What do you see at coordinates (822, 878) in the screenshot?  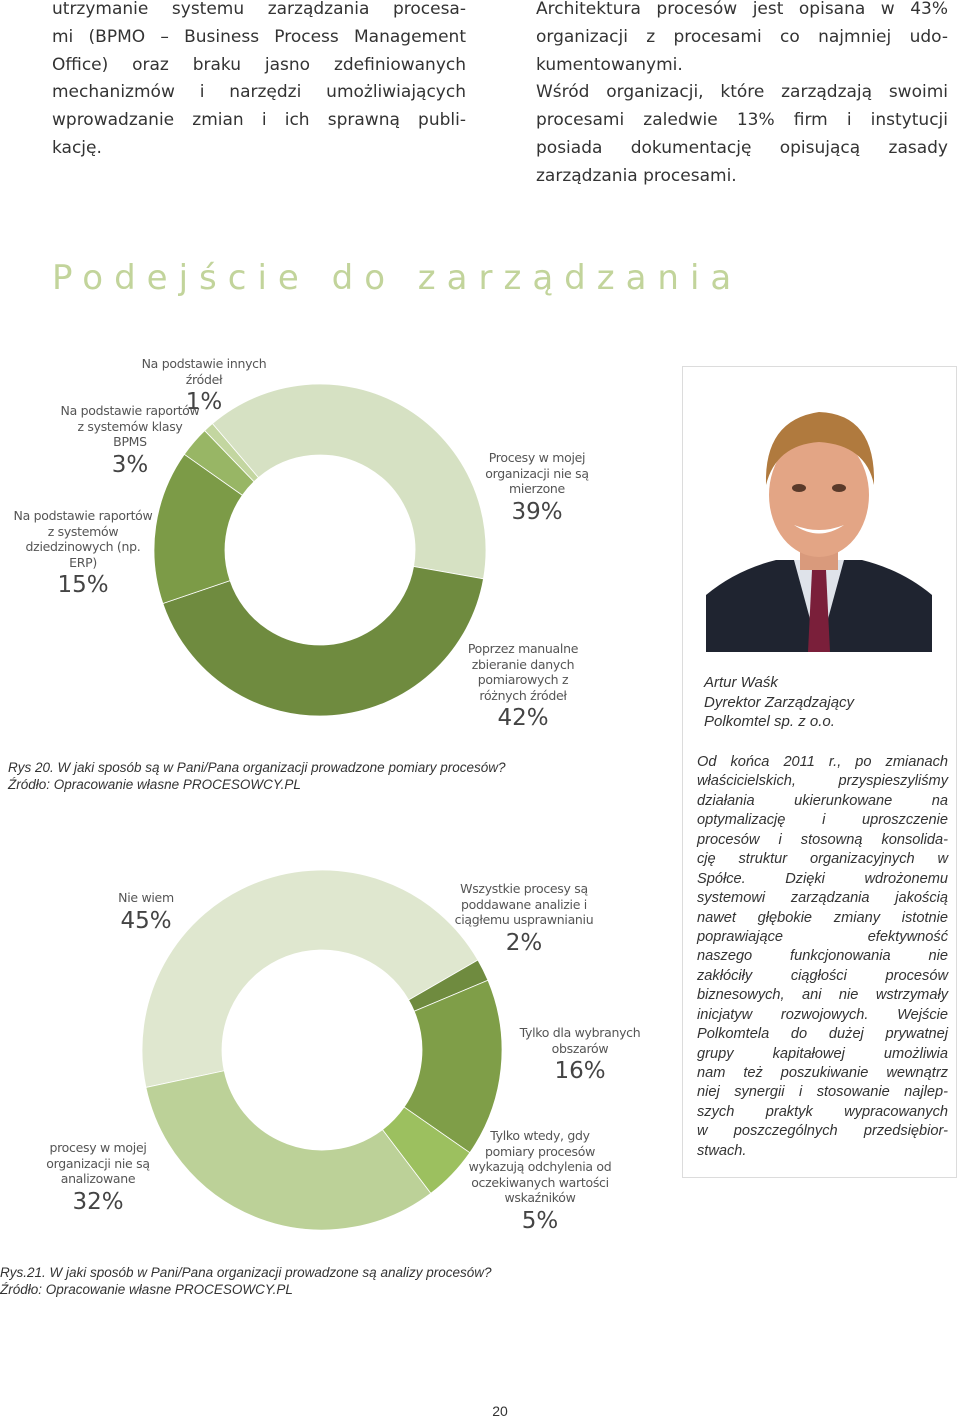 I see `quote-line: Spółce. Dzięki wdrożonemu` at bounding box center [822, 878].